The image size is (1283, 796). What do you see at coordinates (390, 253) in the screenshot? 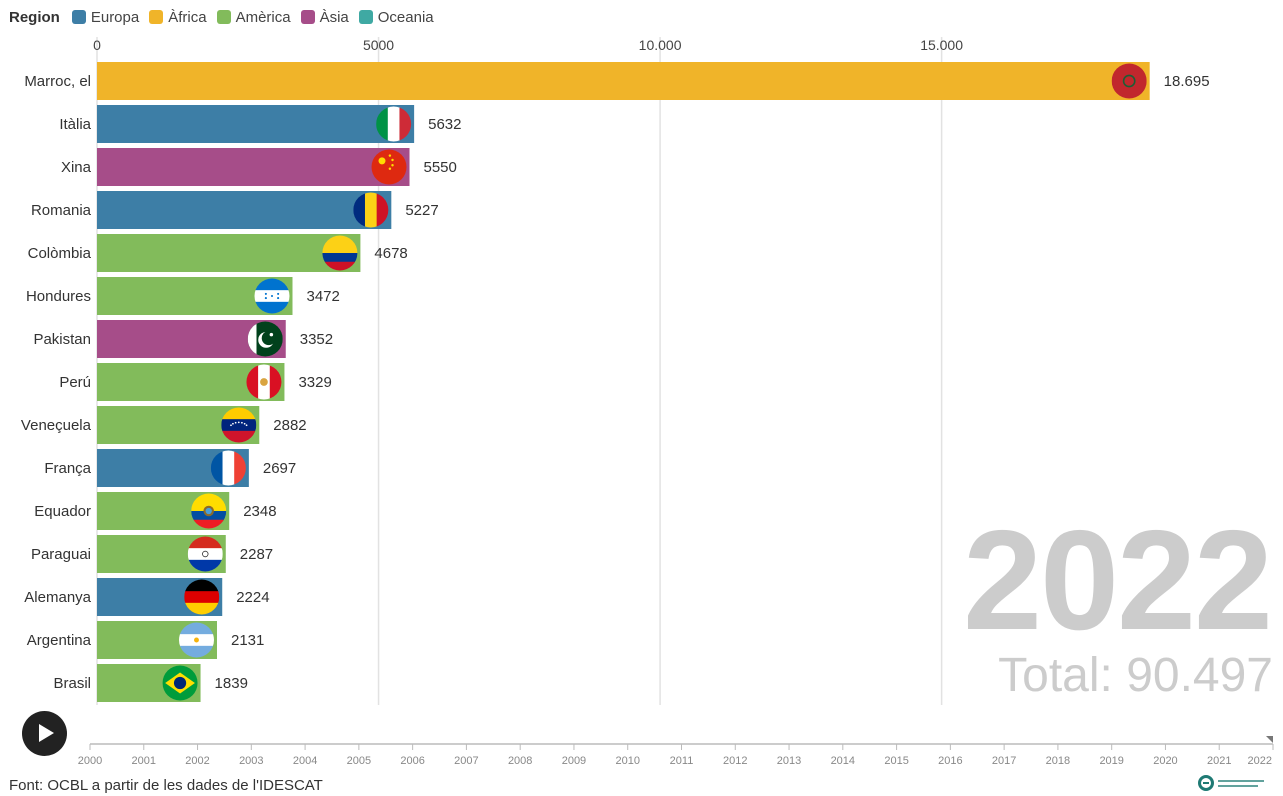
I see `value-label: 4678` at bounding box center [390, 253].